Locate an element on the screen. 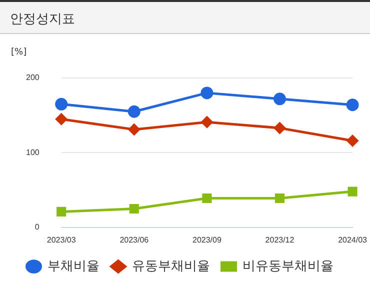  x-tick-label: 2024/03 is located at coordinates (353, 239).